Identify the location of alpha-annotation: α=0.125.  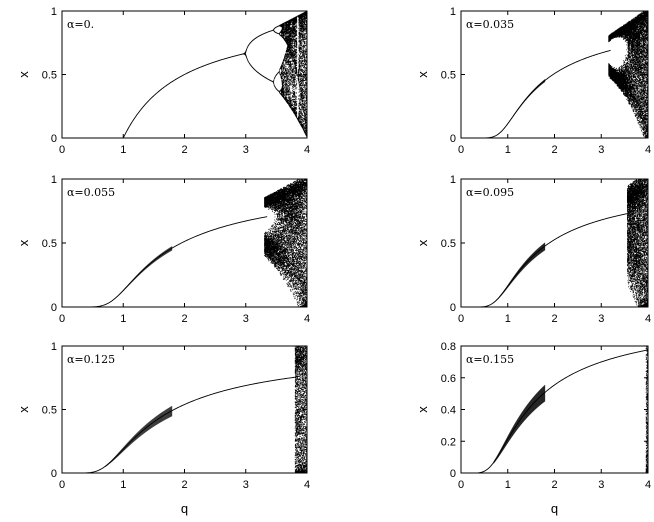
(91, 359).